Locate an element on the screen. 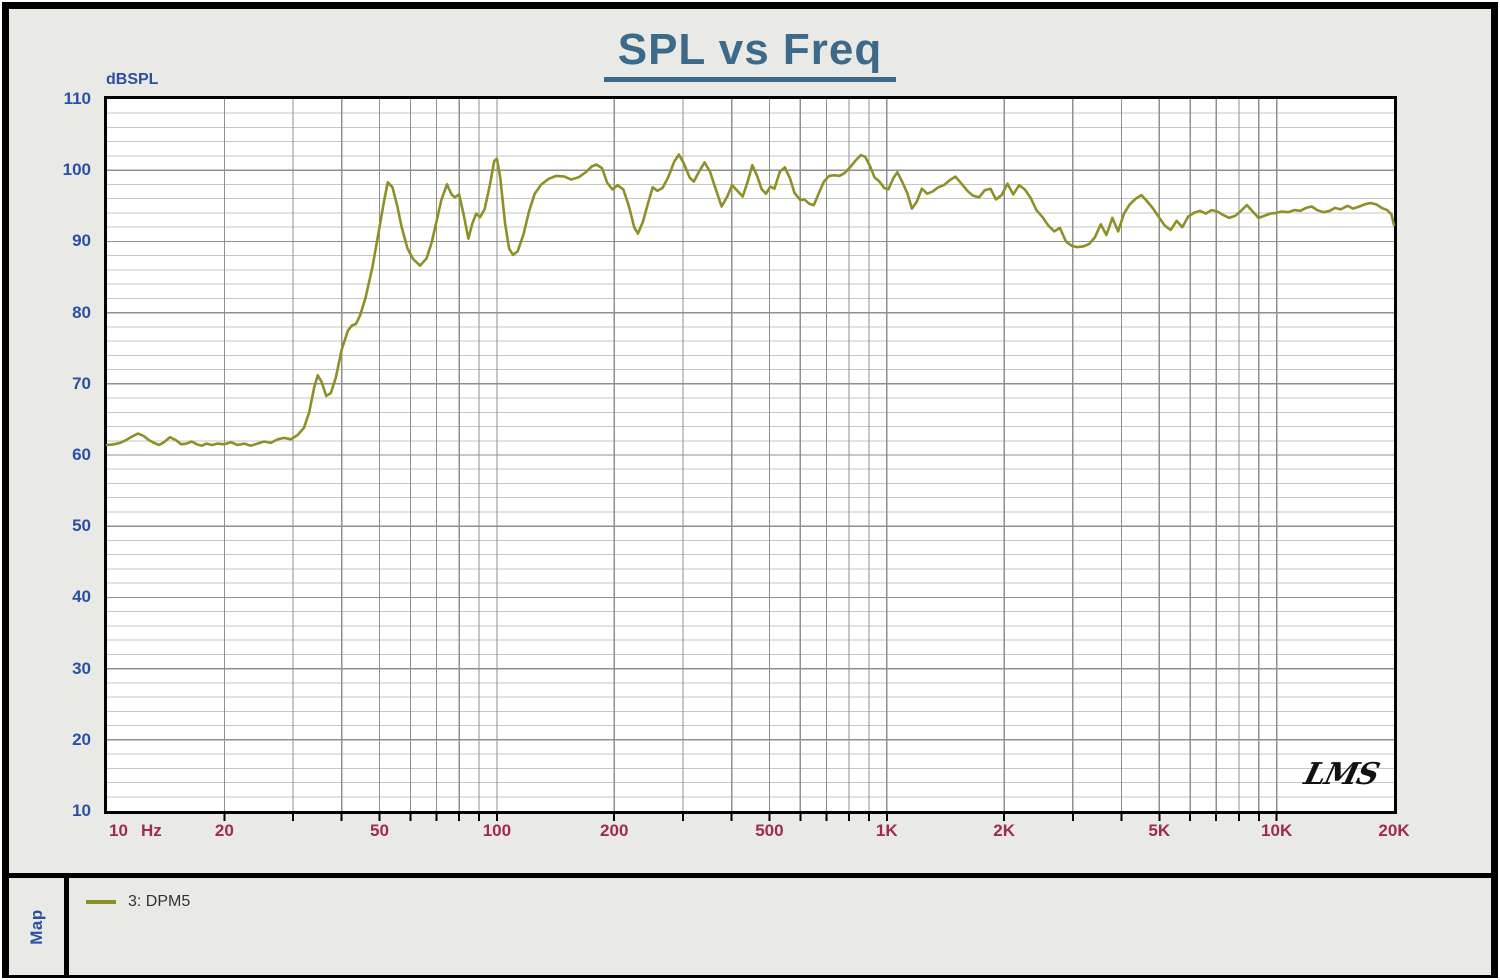 The height and width of the screenshot is (980, 1500). y-tick-label: 30 is located at coordinates (81, 668).